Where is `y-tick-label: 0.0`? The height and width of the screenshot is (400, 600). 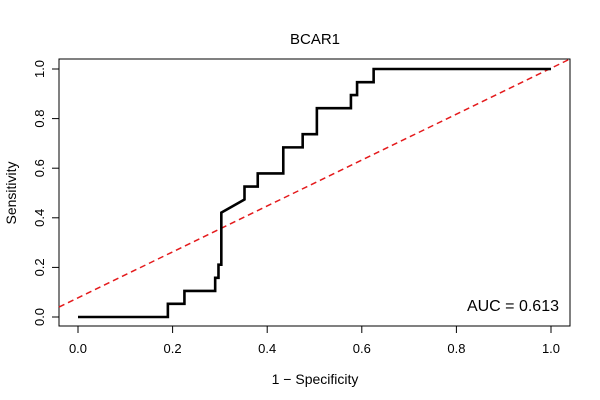 y-tick-label: 0.0 is located at coordinates (39, 317).